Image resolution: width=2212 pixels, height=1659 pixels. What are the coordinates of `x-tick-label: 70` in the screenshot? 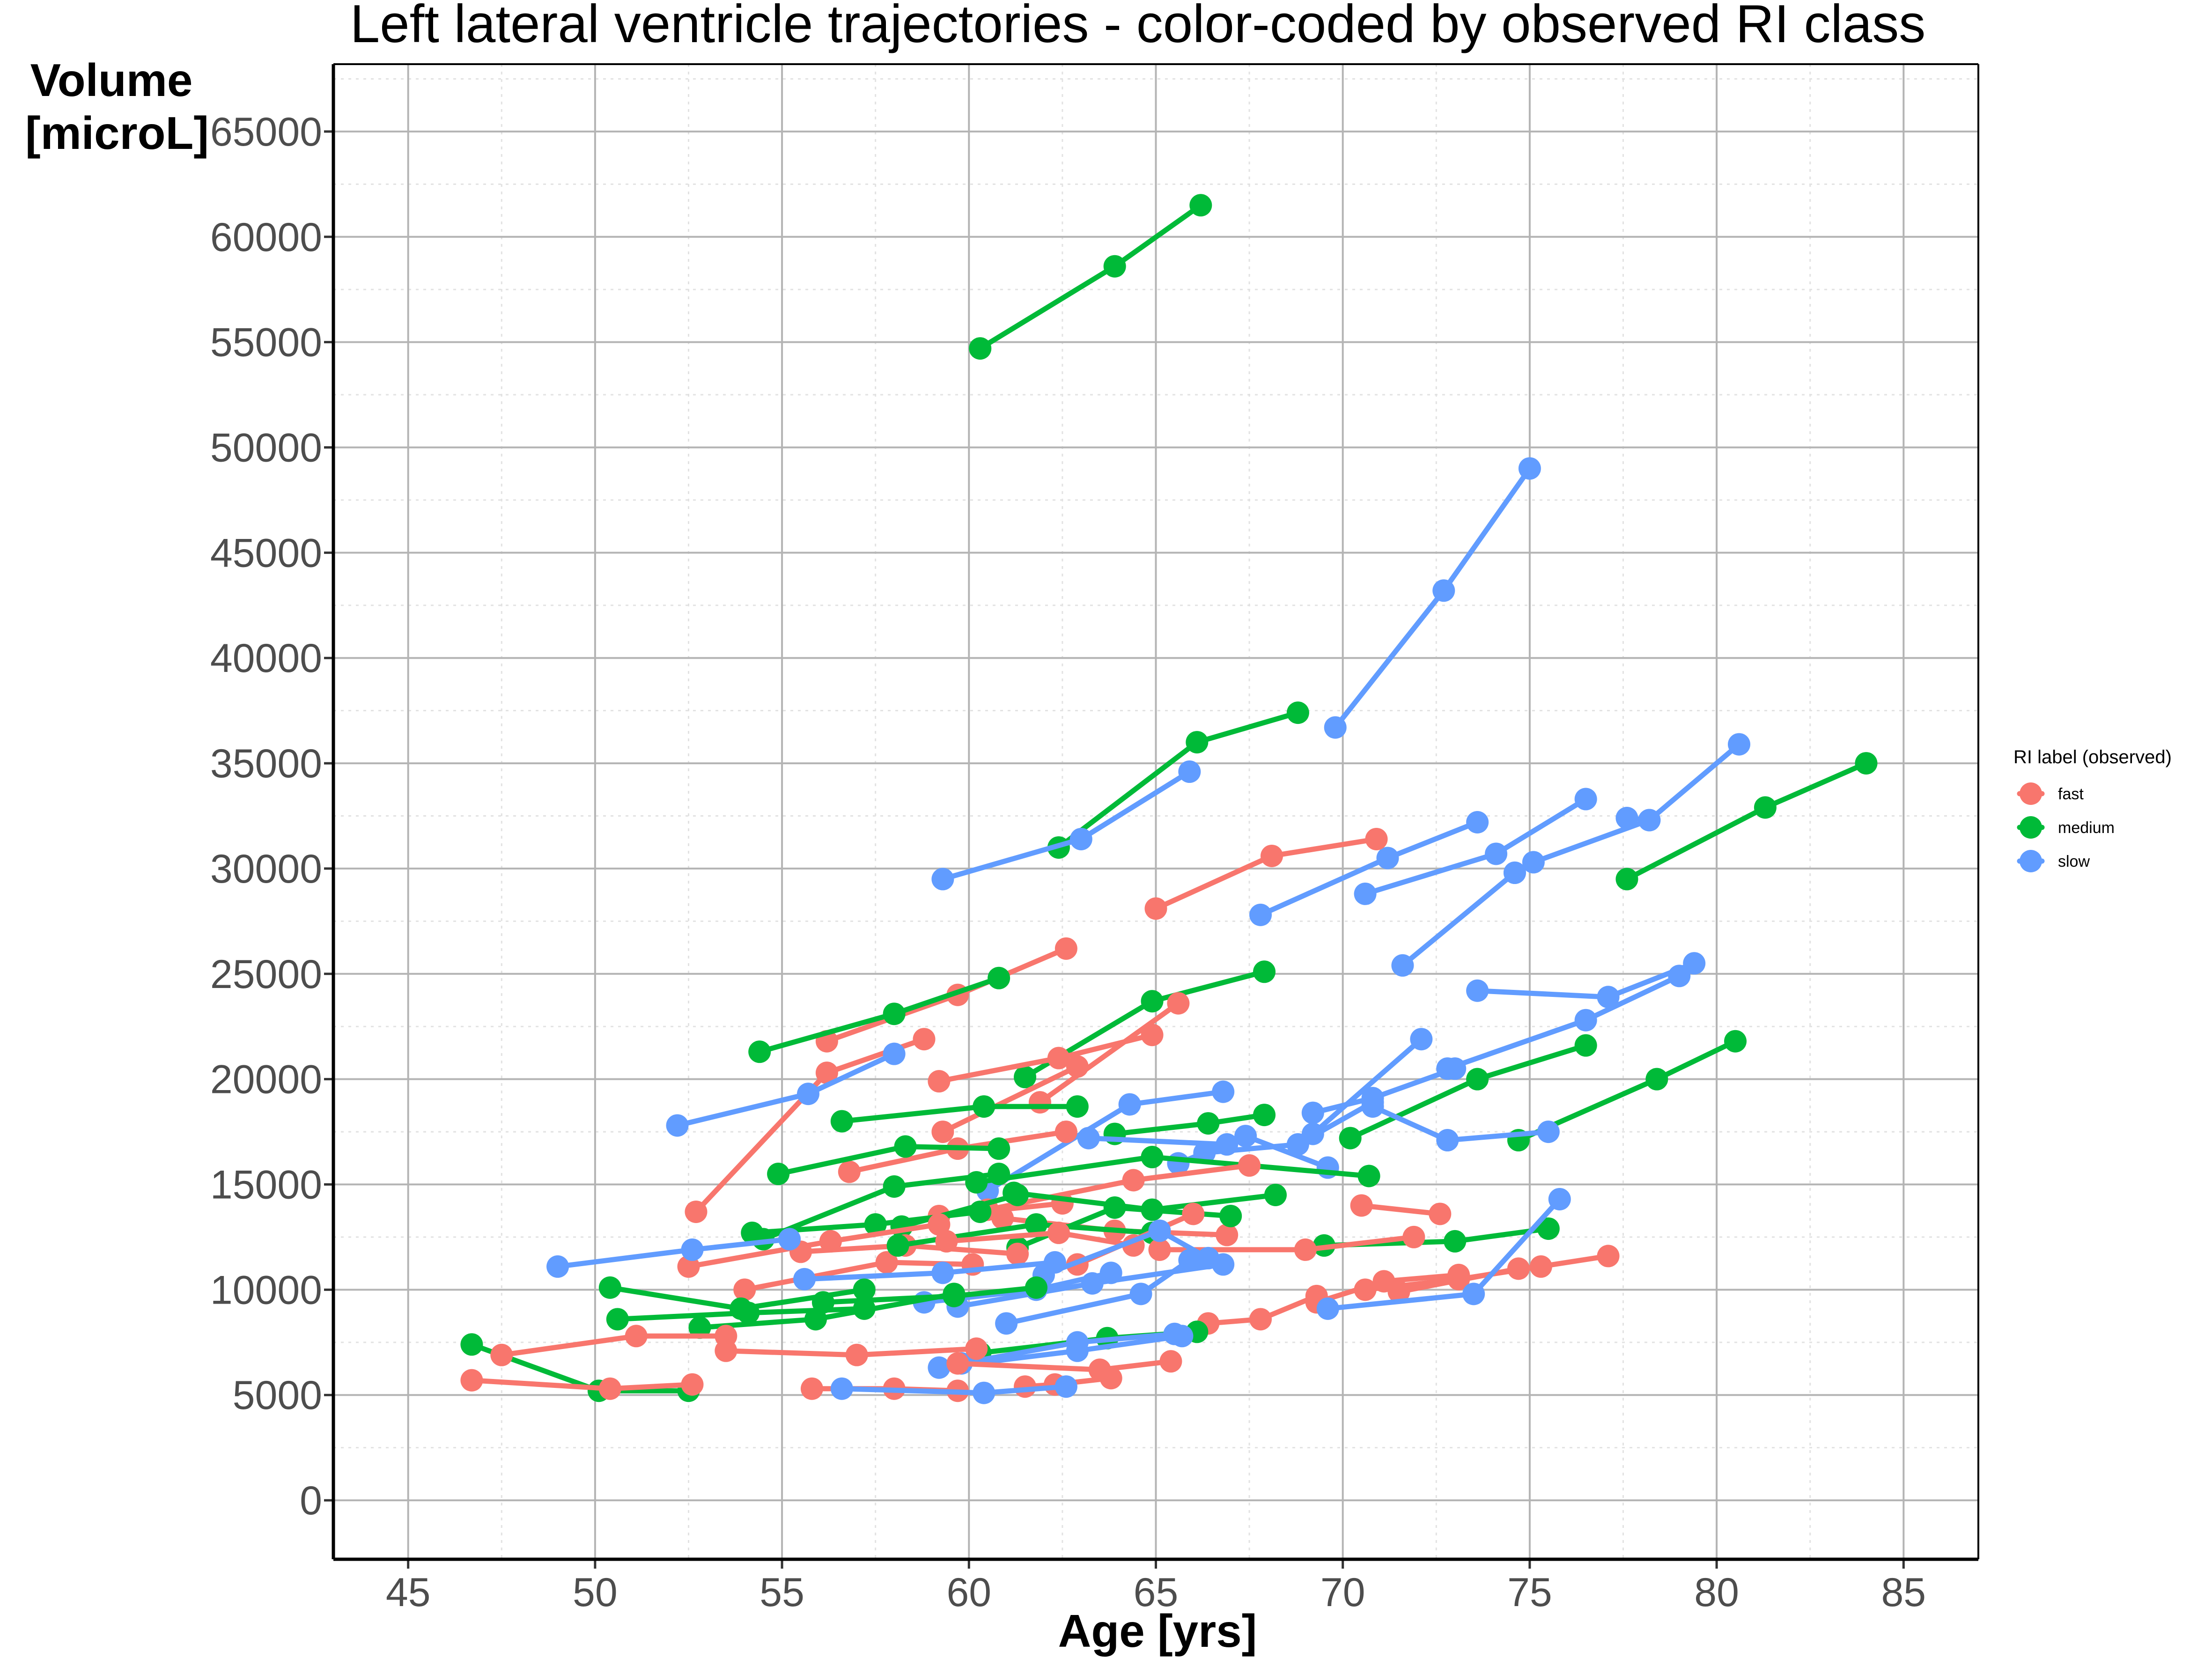 It's located at (1342, 1593).